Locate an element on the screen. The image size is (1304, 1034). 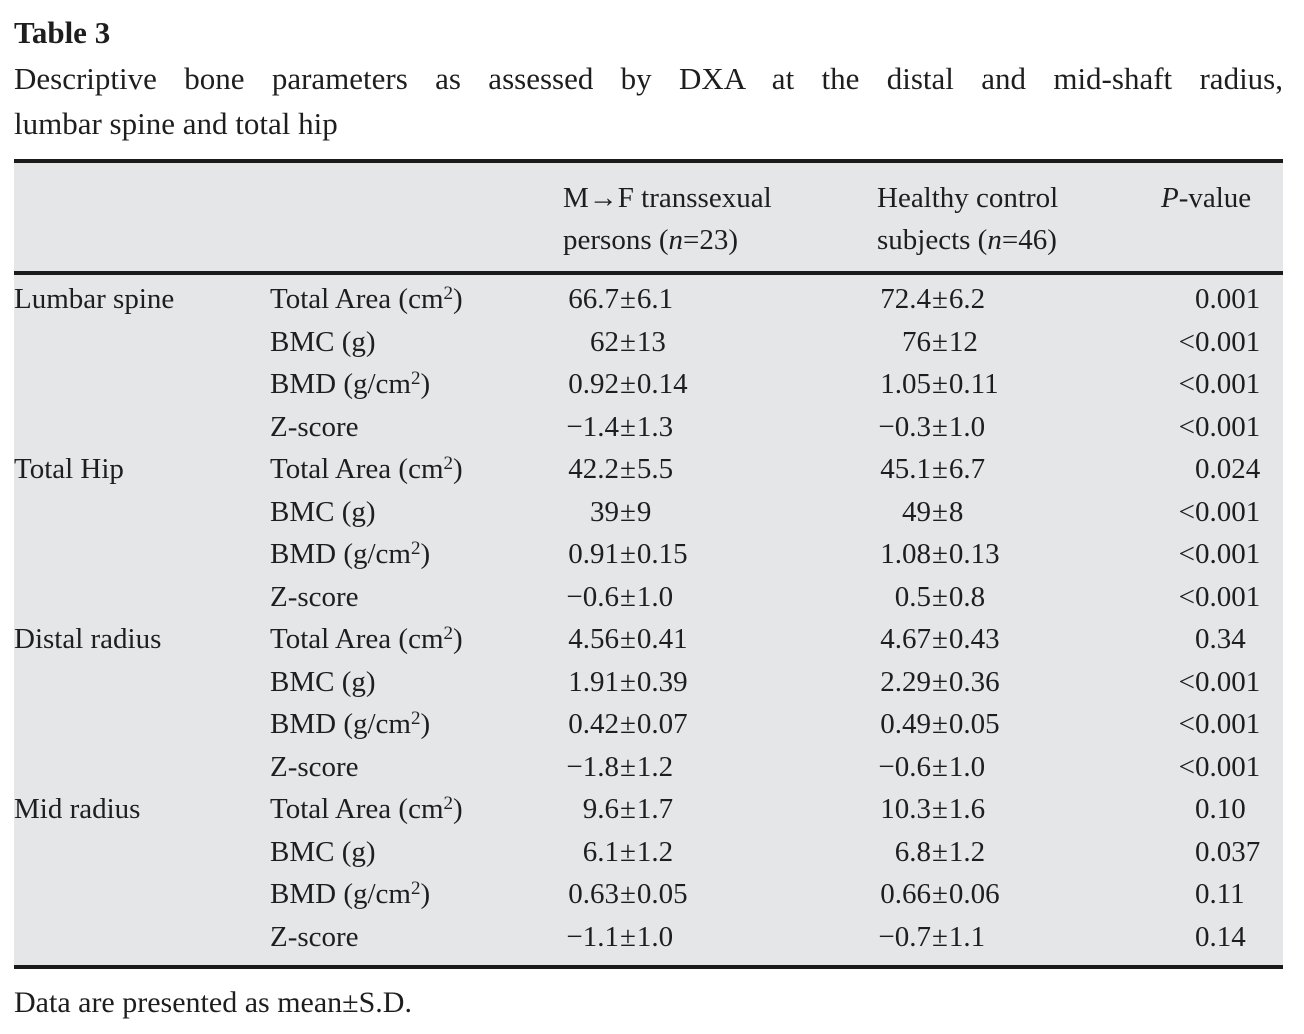
mean-value: −1.1 is located at coordinates (592, 936).